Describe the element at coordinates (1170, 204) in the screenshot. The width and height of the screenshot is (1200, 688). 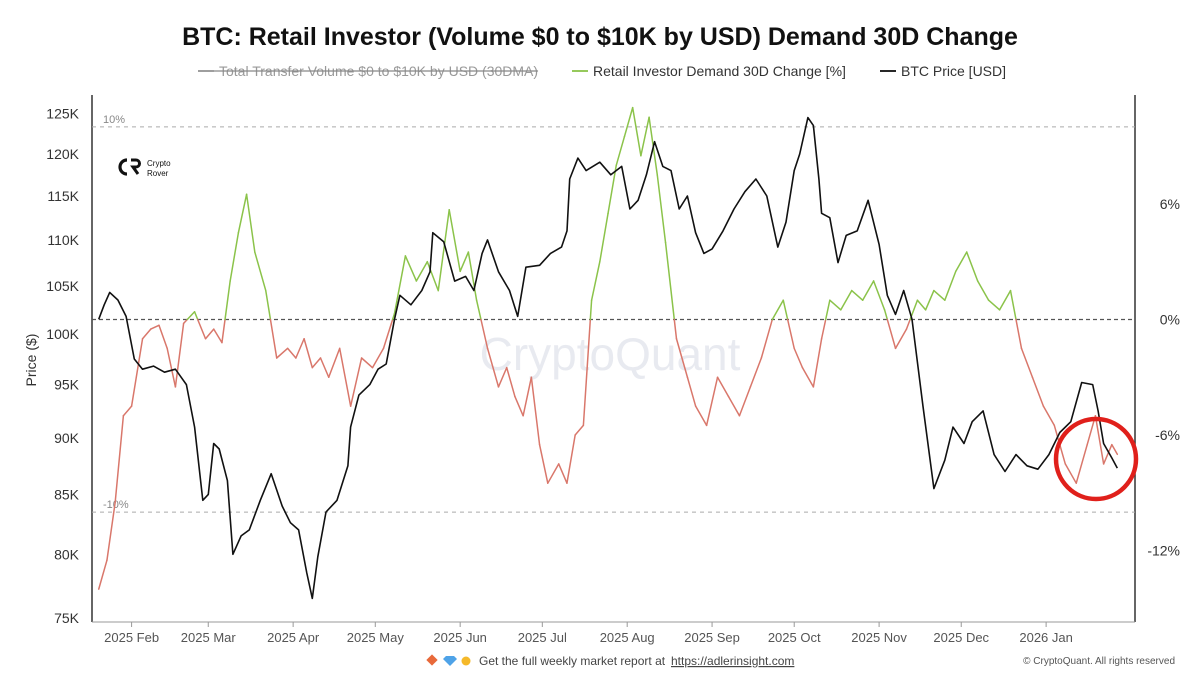
I see `right-tick-label: 6%` at that location.